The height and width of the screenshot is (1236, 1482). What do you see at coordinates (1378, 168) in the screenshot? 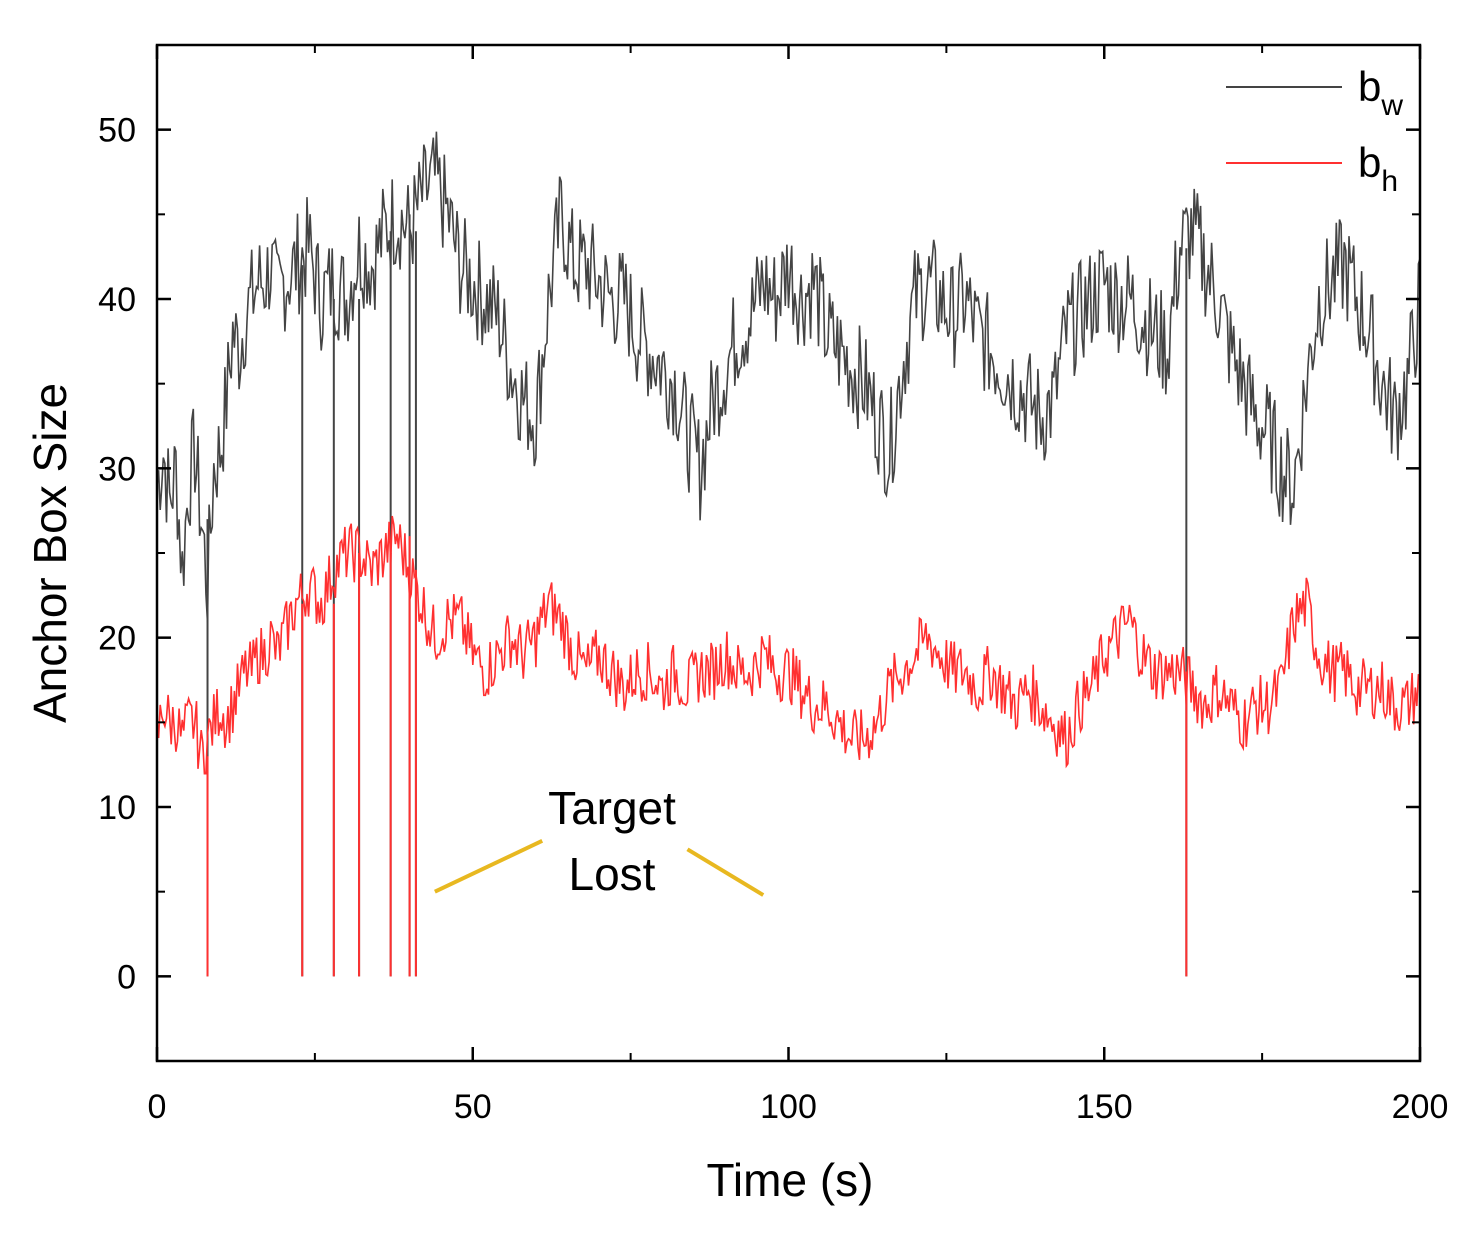
I see `legend-label-h: bh` at bounding box center [1378, 168].